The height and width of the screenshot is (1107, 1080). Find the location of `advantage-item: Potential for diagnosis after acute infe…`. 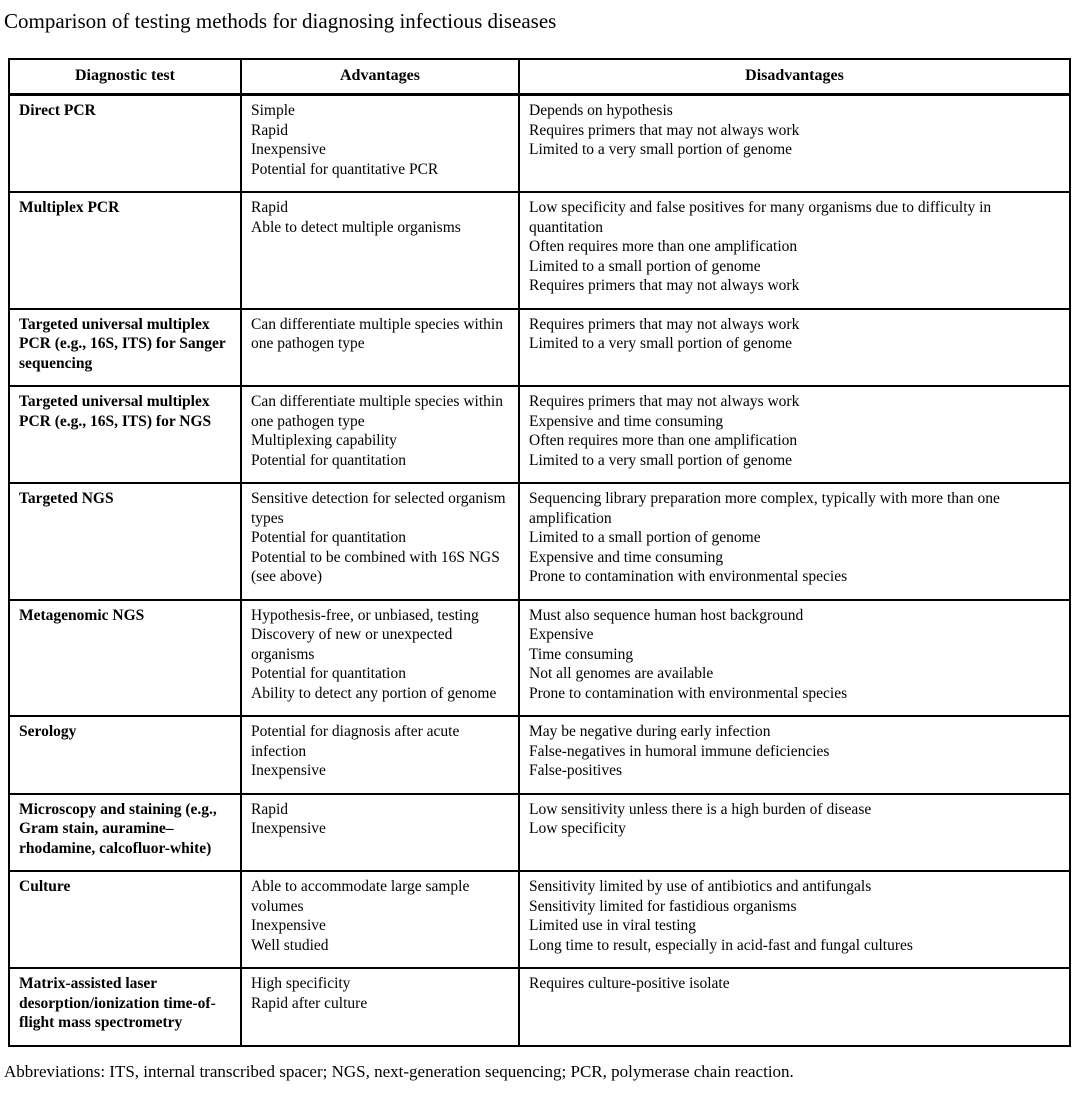

advantage-item: Potential for diagnosis after acute infe… is located at coordinates (355, 741).